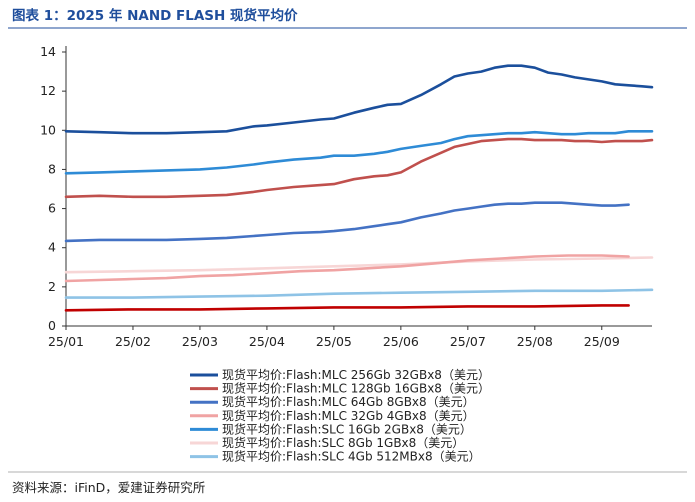 The image size is (695, 502). Describe the element at coordinates (347, 428) in the screenshot. I see `legend-label-4: 现货平均价:Flash:SLC 16Gb 2GBx8（美元）` at that location.